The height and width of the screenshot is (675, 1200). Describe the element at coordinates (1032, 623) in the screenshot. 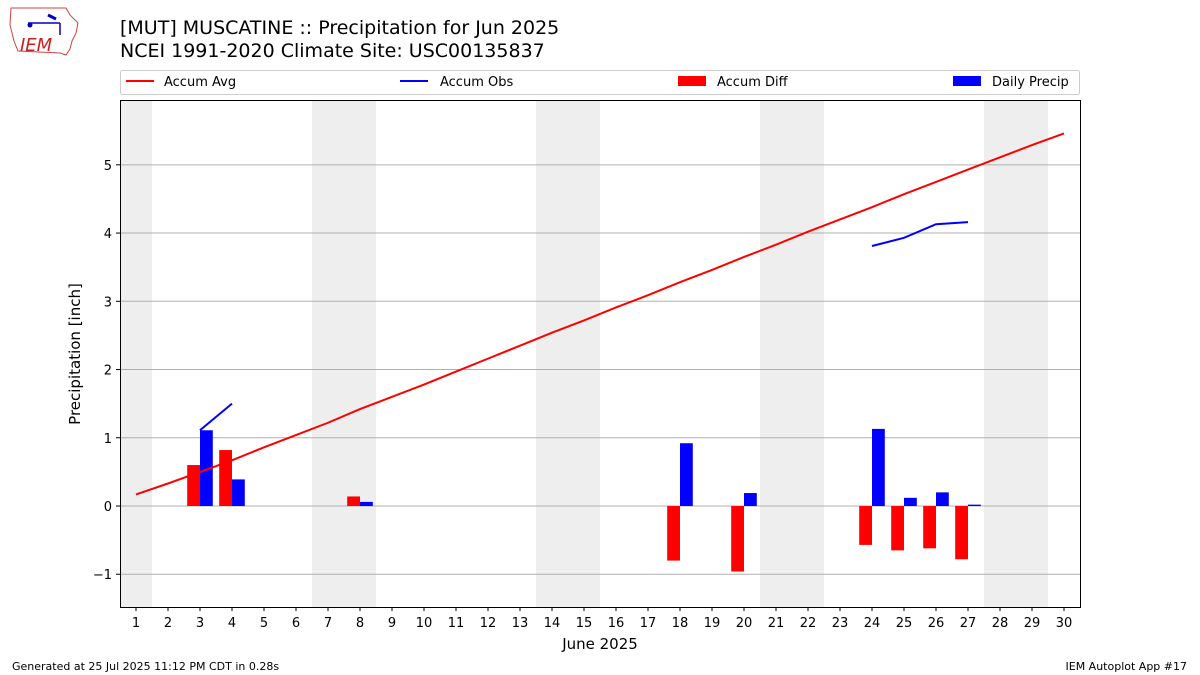

I see `x-tick-label: 29` at that location.